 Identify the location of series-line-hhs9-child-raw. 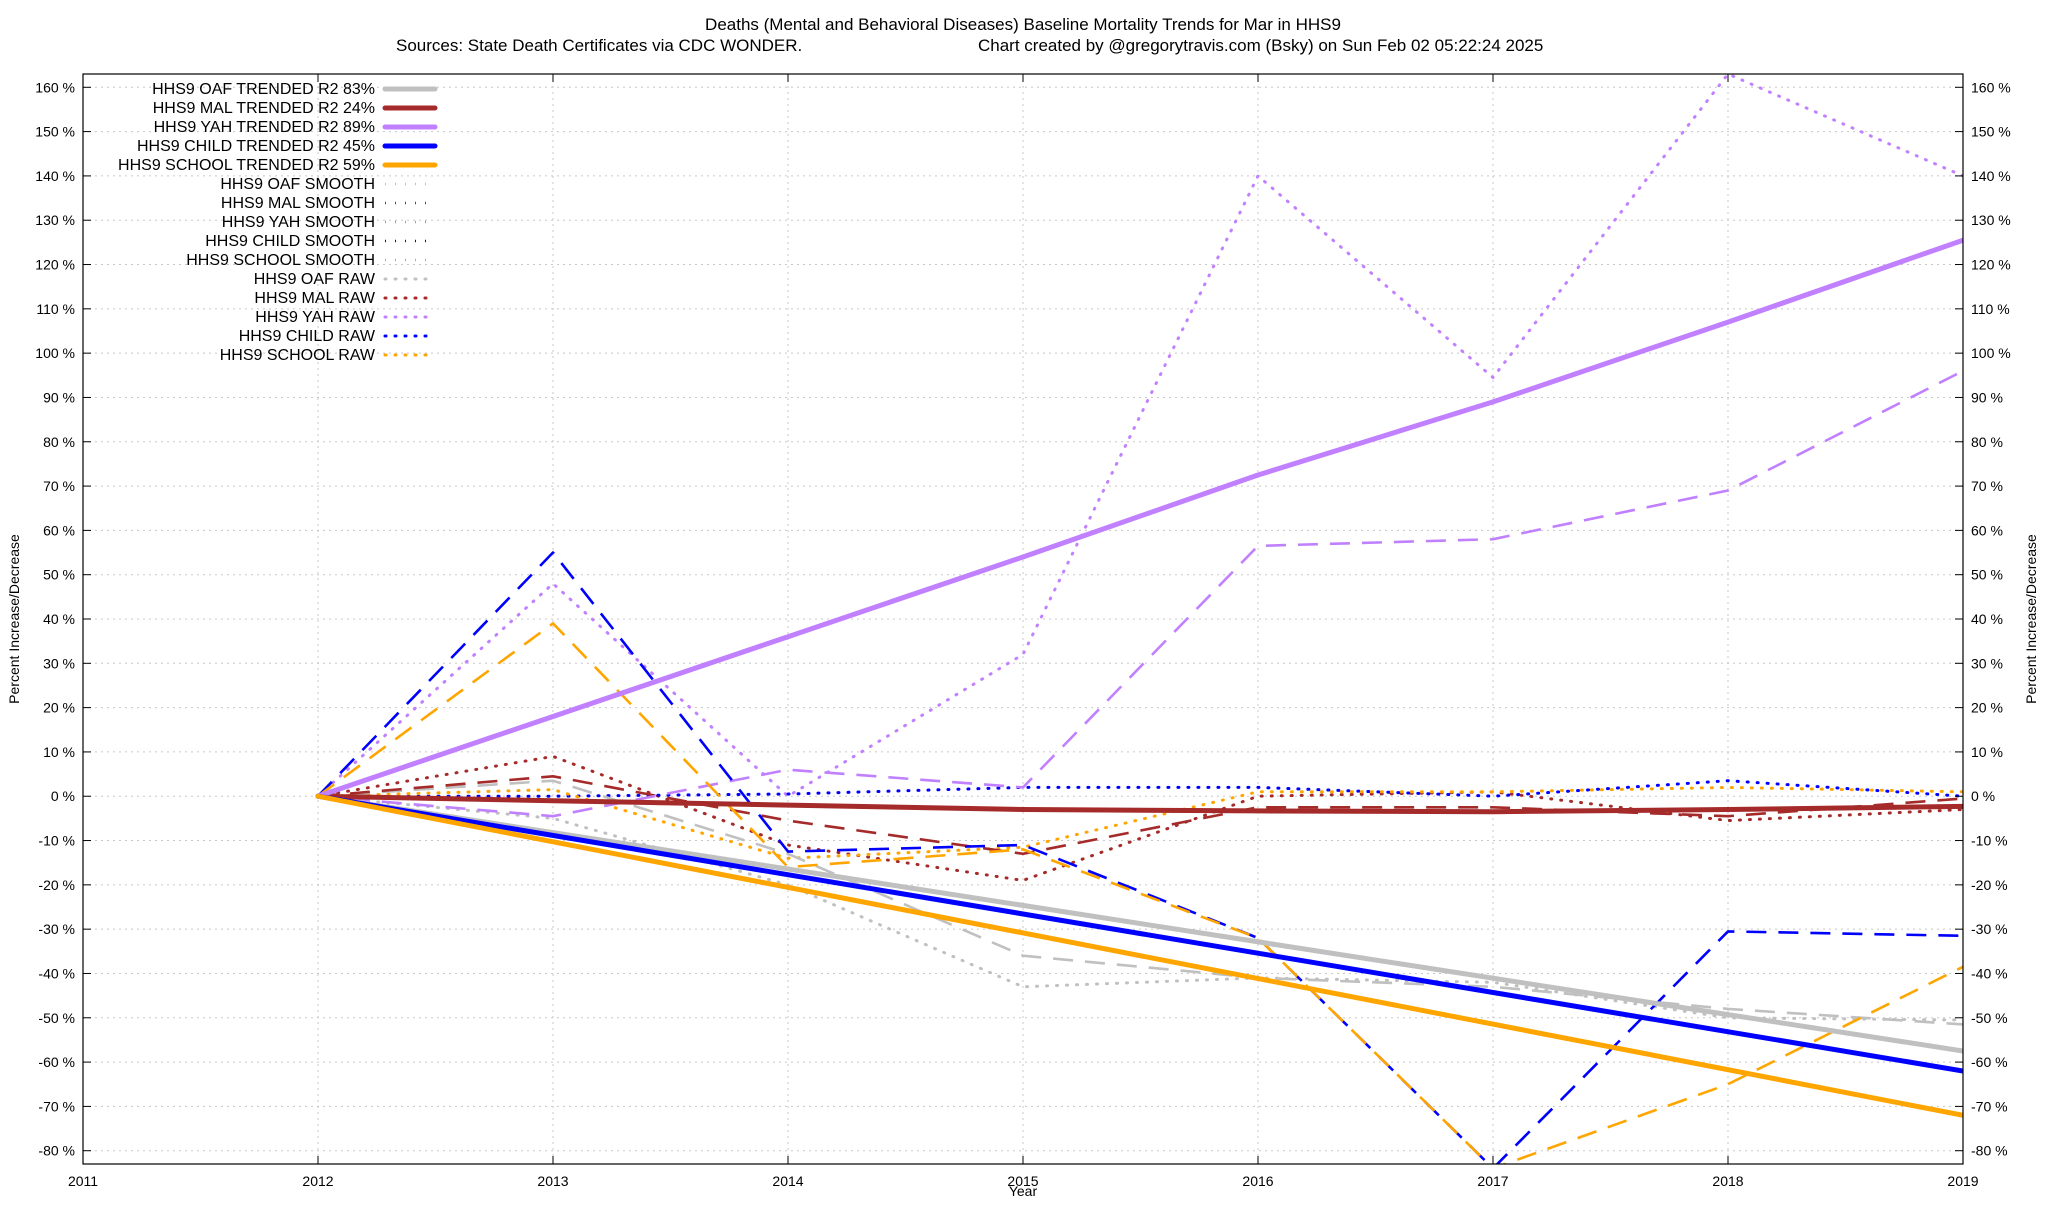
(1139, 788).